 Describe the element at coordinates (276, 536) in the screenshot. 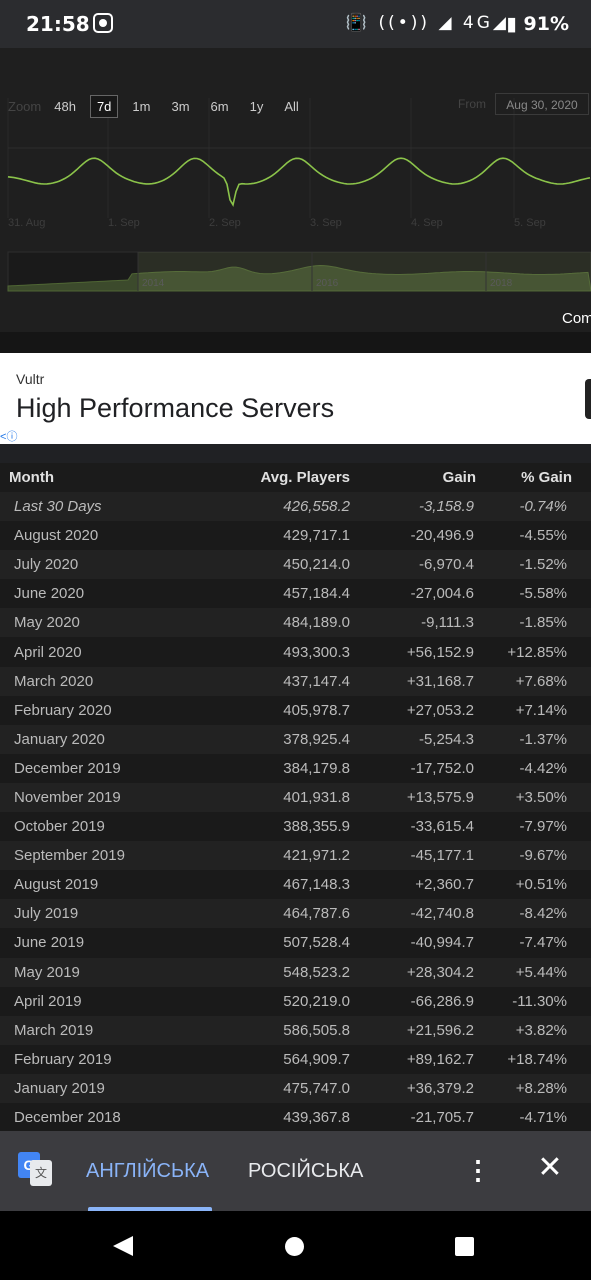

I see `row-avg-players: 429,717.1` at that location.